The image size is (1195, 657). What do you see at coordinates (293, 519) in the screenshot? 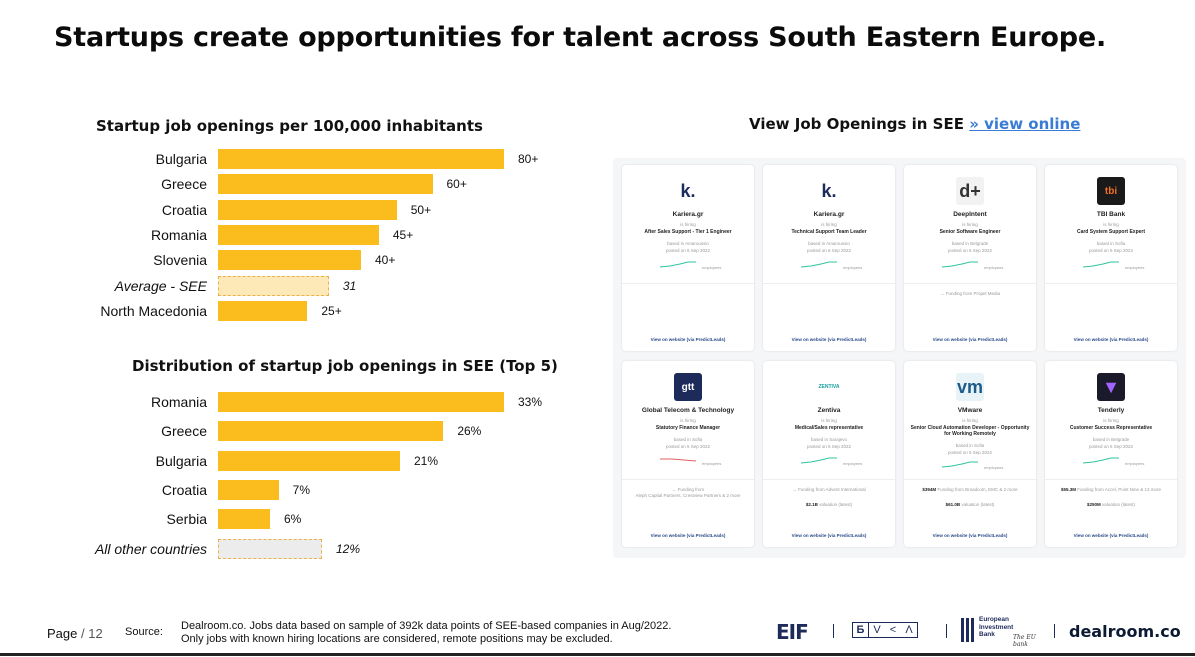
I see `value-label: 6%` at bounding box center [293, 519].